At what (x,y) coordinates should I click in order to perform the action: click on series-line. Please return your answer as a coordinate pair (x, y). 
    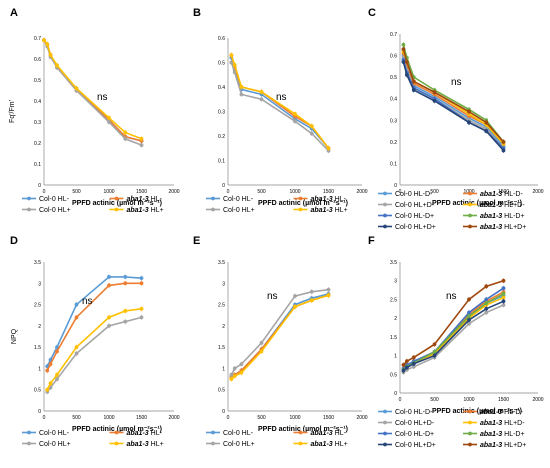
    Looking at the image, I should click on (92, 90).